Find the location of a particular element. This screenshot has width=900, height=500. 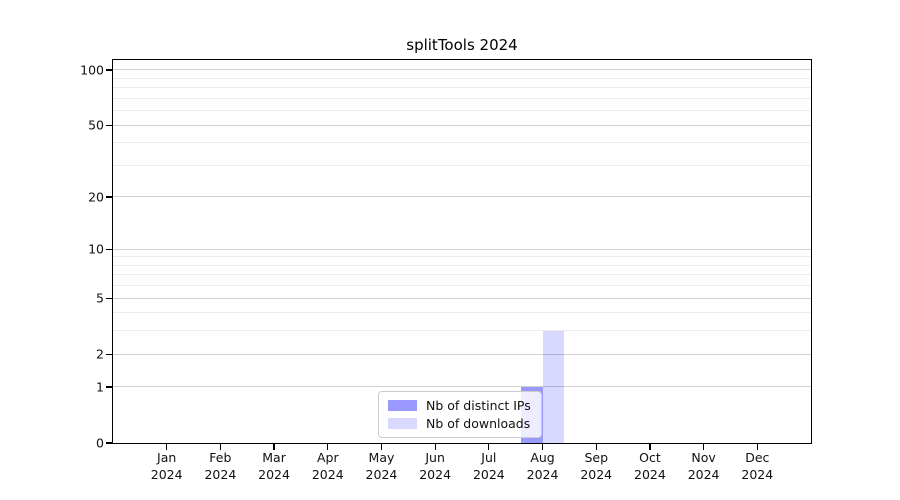

legend-swatch-downloads is located at coordinates (402, 423).